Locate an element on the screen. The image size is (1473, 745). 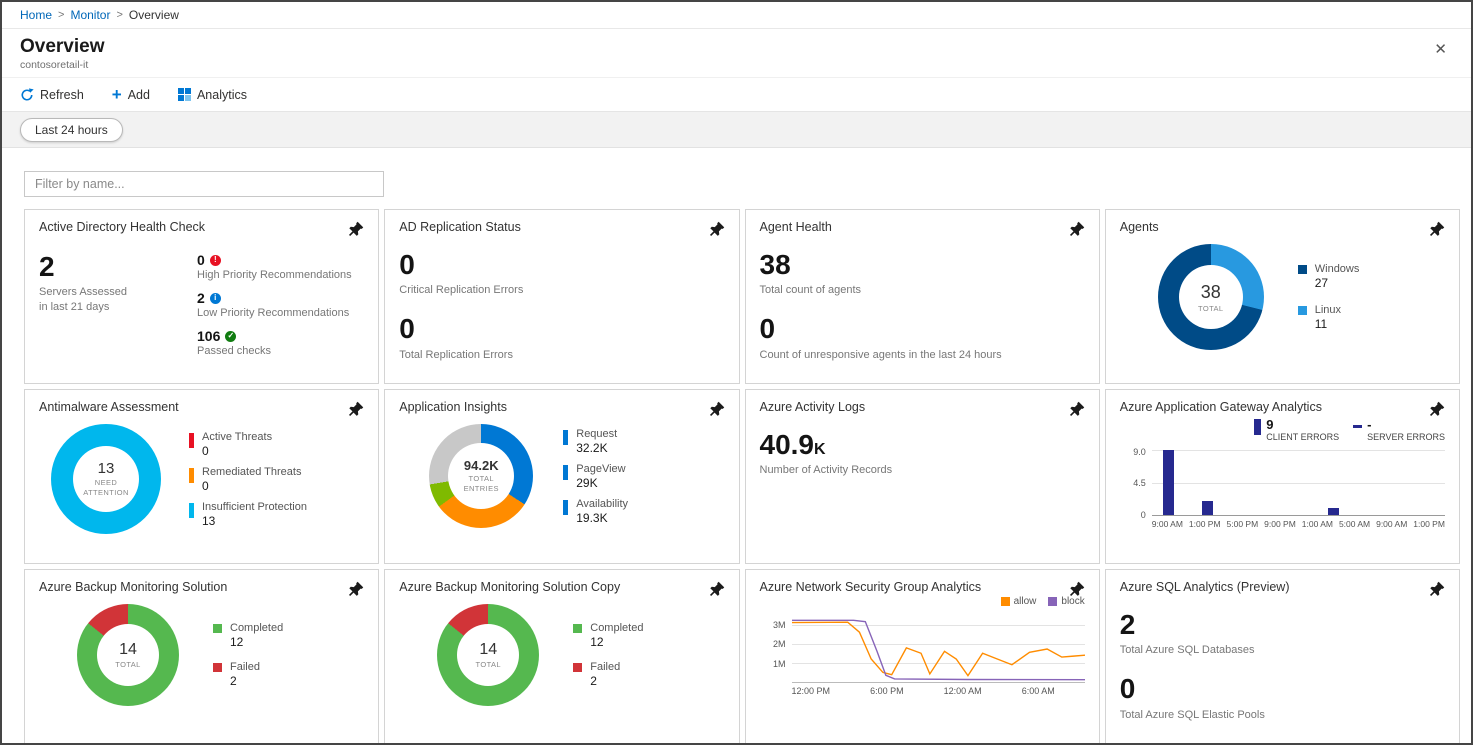
donut-center-label: TOTAL is located at coordinates (1211, 308).